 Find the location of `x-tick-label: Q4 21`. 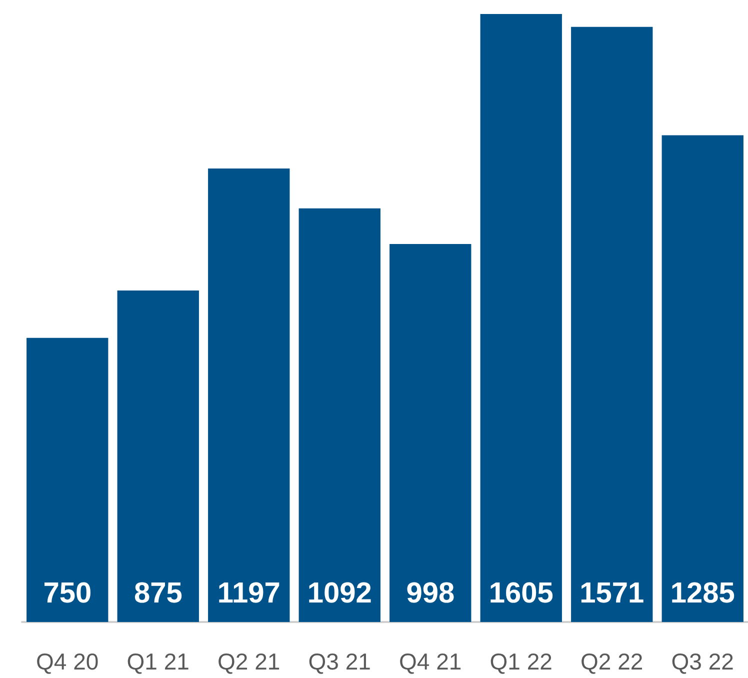

x-tick-label: Q4 21 is located at coordinates (430, 661).